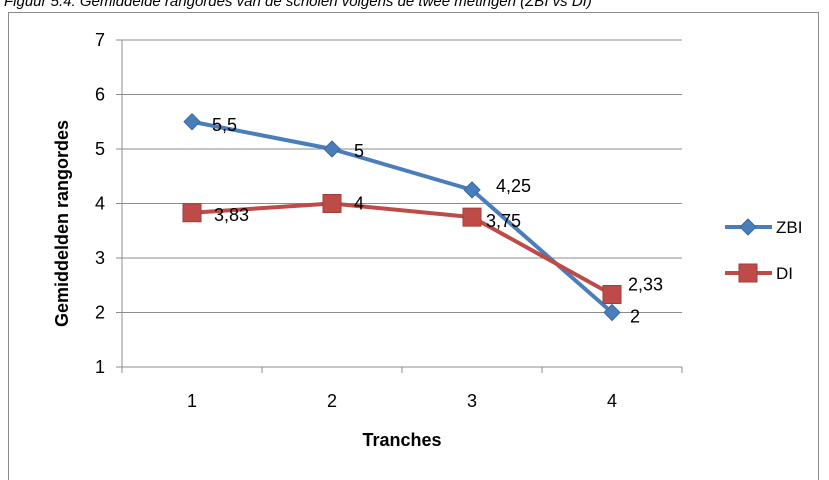  Describe the element at coordinates (789, 227) in the screenshot. I see `legend-label: ZBI` at that location.